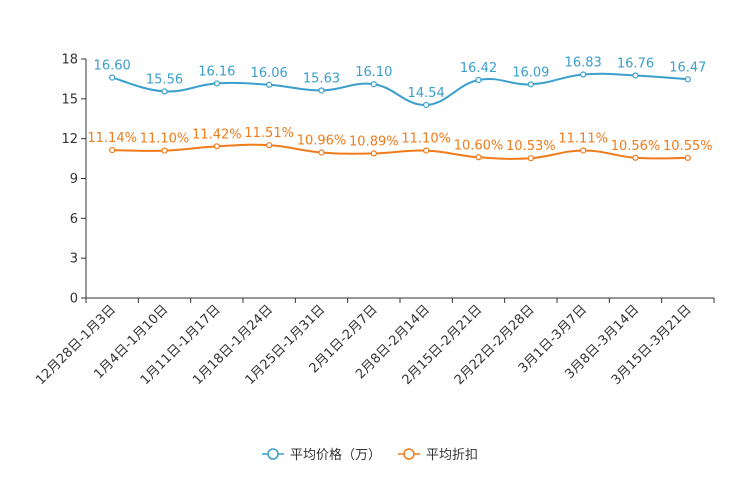 This screenshot has width=744, height=496. Describe the element at coordinates (74, 219) in the screenshot. I see `y-tick-label: 6` at that location.